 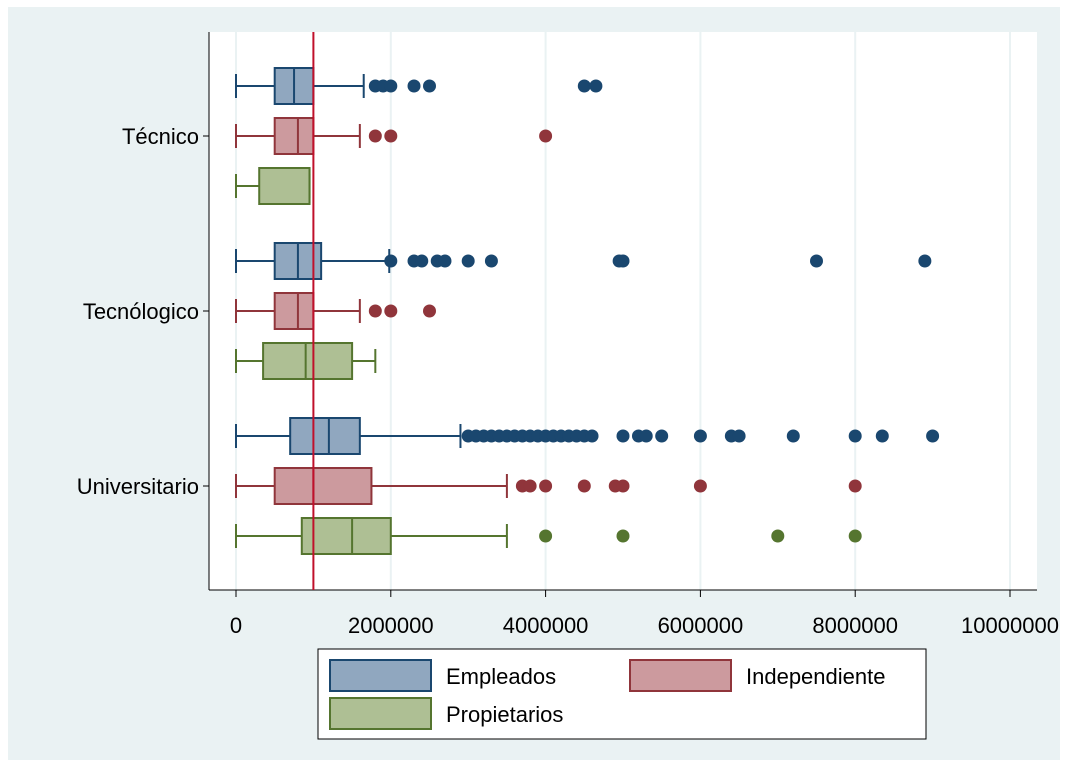 I want to click on legend-label-independiente: Independiente, so click(x=815, y=676).